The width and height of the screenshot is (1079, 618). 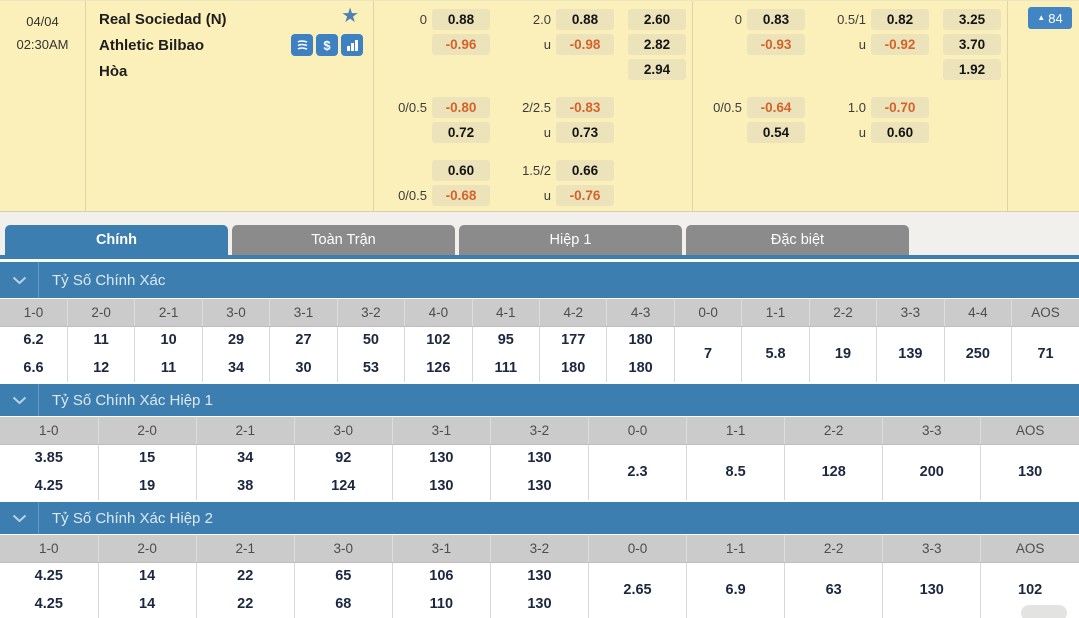 What do you see at coordinates (585, 170) in the screenshot?
I see `odds-value: 0.66` at bounding box center [585, 170].